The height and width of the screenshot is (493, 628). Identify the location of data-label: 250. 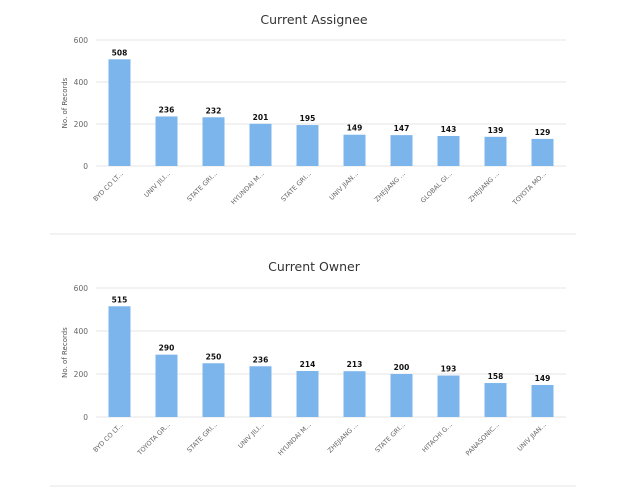
(214, 356).